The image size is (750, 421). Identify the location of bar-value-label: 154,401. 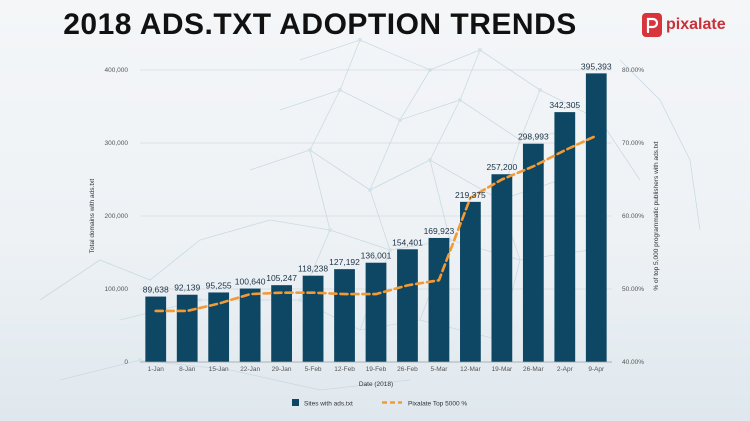
(407, 242).